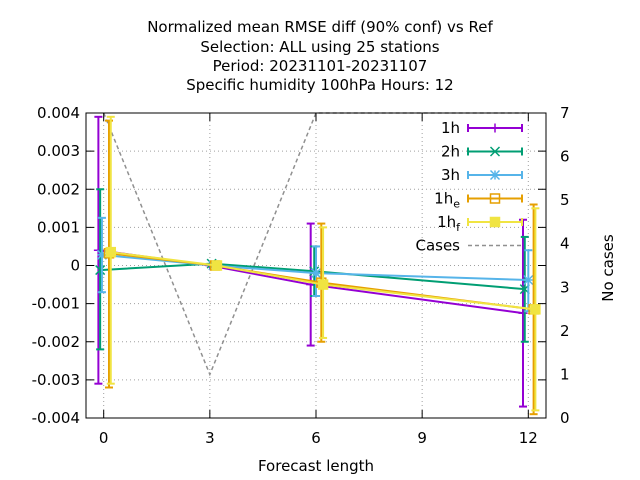 This screenshot has width=640, height=480. What do you see at coordinates (320, 66) in the screenshot?
I see `title-line-3: Period: 20231101-20231107` at bounding box center [320, 66].